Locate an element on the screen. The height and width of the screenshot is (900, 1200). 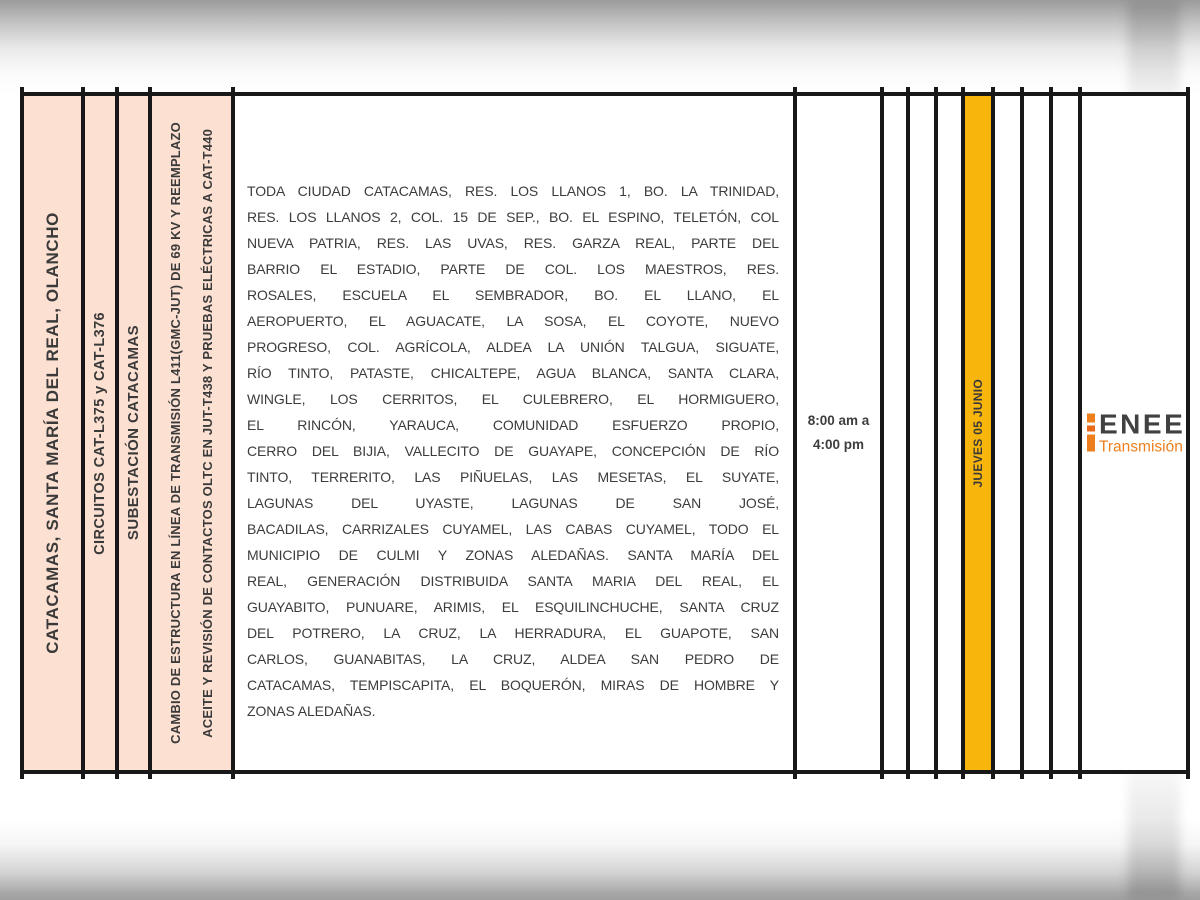
enee-logo: ENEE Transmisión is located at coordinates (1136, 432).